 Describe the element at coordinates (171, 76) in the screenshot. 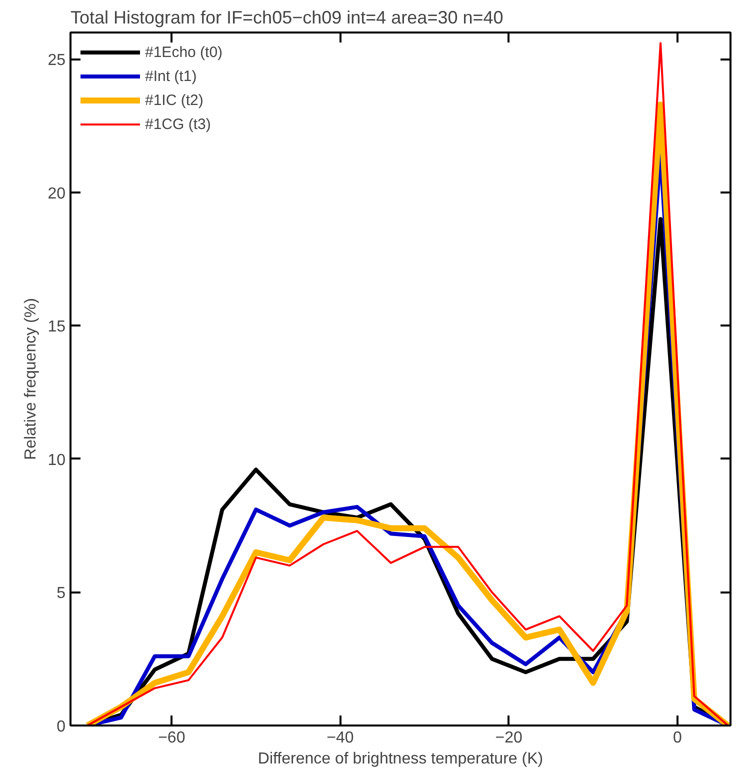

I see `legend-label: #Int (t1)` at that location.